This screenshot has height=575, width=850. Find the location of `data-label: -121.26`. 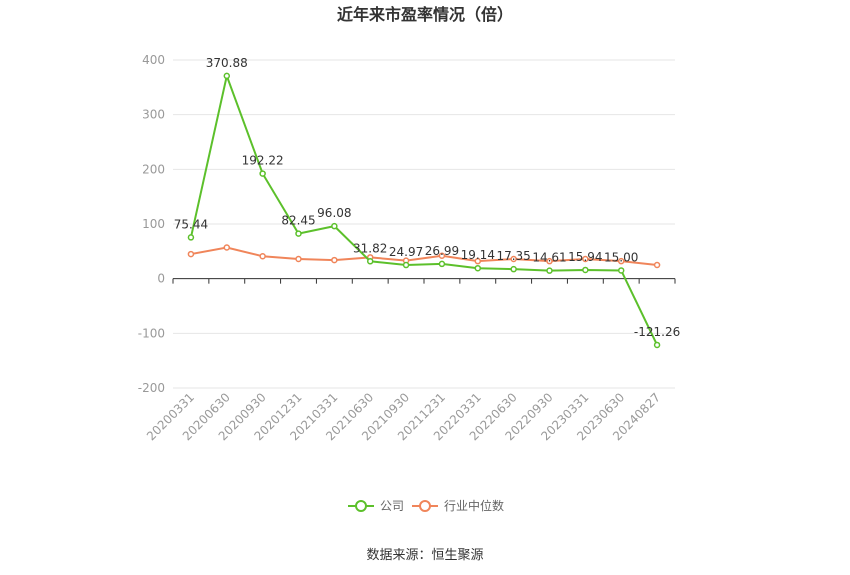

data-label: -121.26 is located at coordinates (657, 332).